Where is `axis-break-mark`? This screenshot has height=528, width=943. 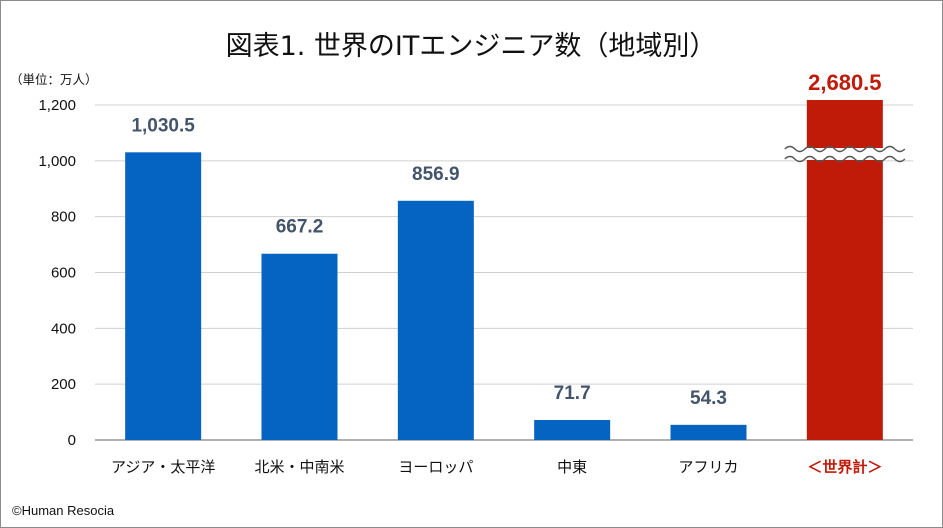 axis-break-mark is located at coordinates (845, 154).